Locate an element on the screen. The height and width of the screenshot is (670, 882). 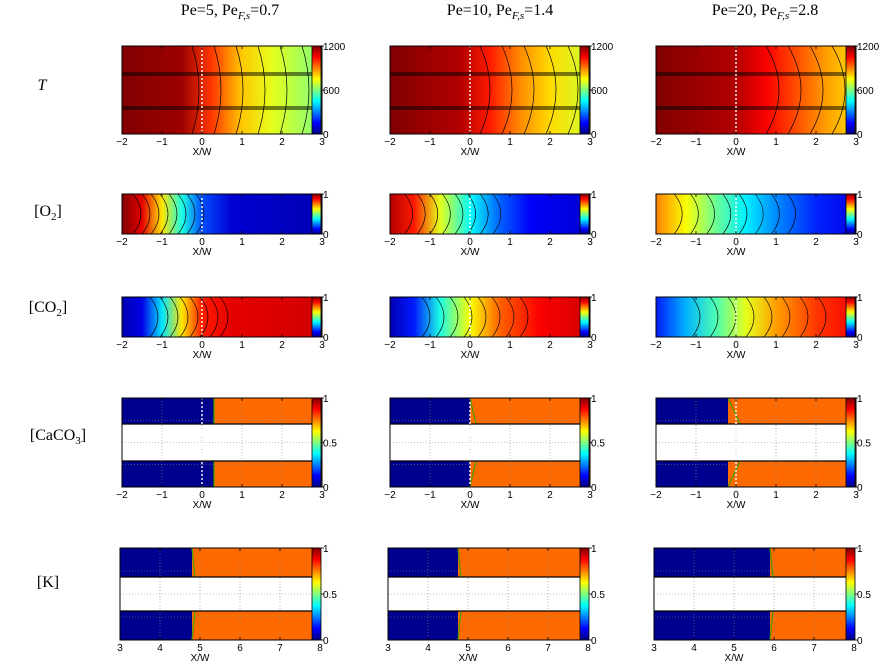
carbonate-unburnt is located at coordinates (168, 474).